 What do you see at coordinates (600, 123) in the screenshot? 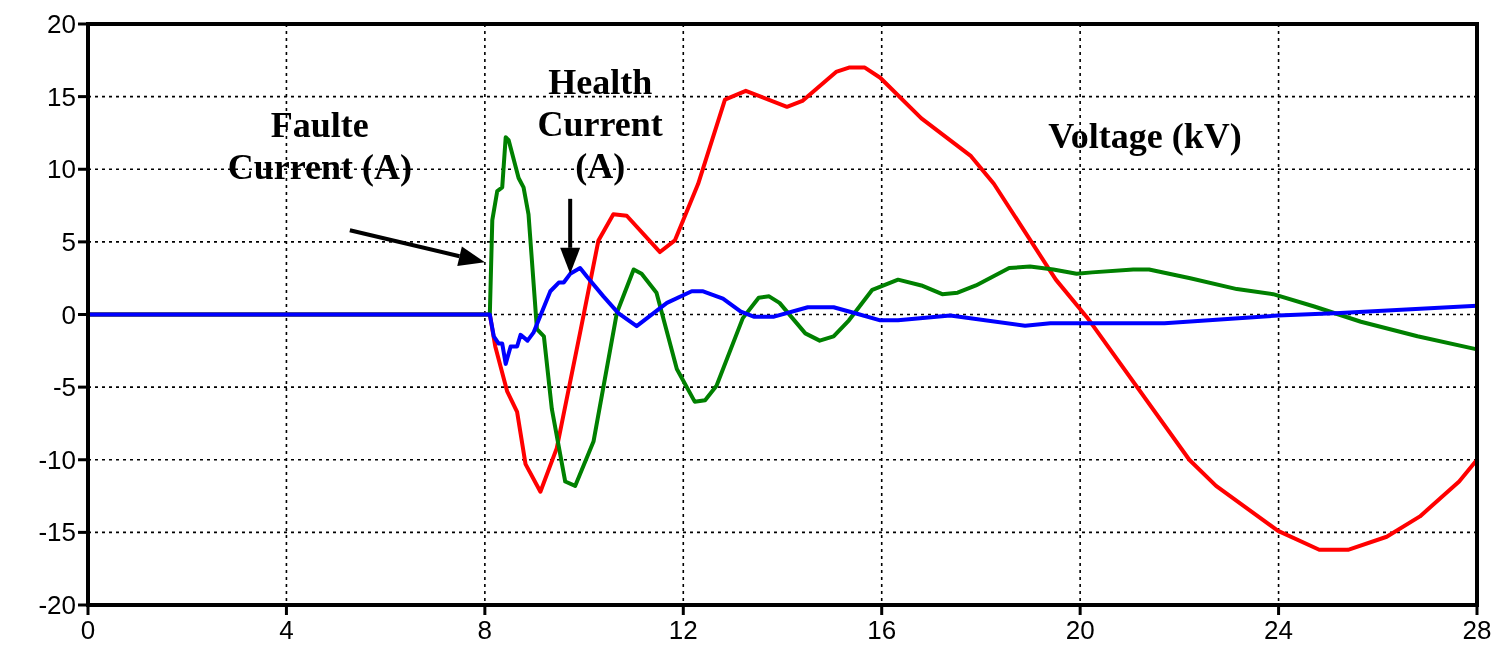
I see `annotation: Health Current (A)` at bounding box center [600, 123].